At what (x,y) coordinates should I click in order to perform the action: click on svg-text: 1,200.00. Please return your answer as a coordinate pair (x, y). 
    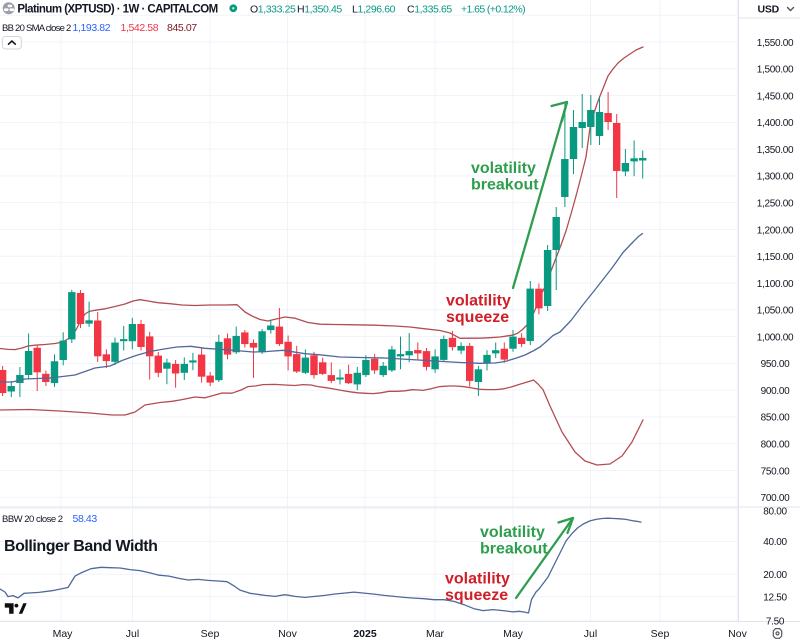
    Looking at the image, I should click on (775, 230).